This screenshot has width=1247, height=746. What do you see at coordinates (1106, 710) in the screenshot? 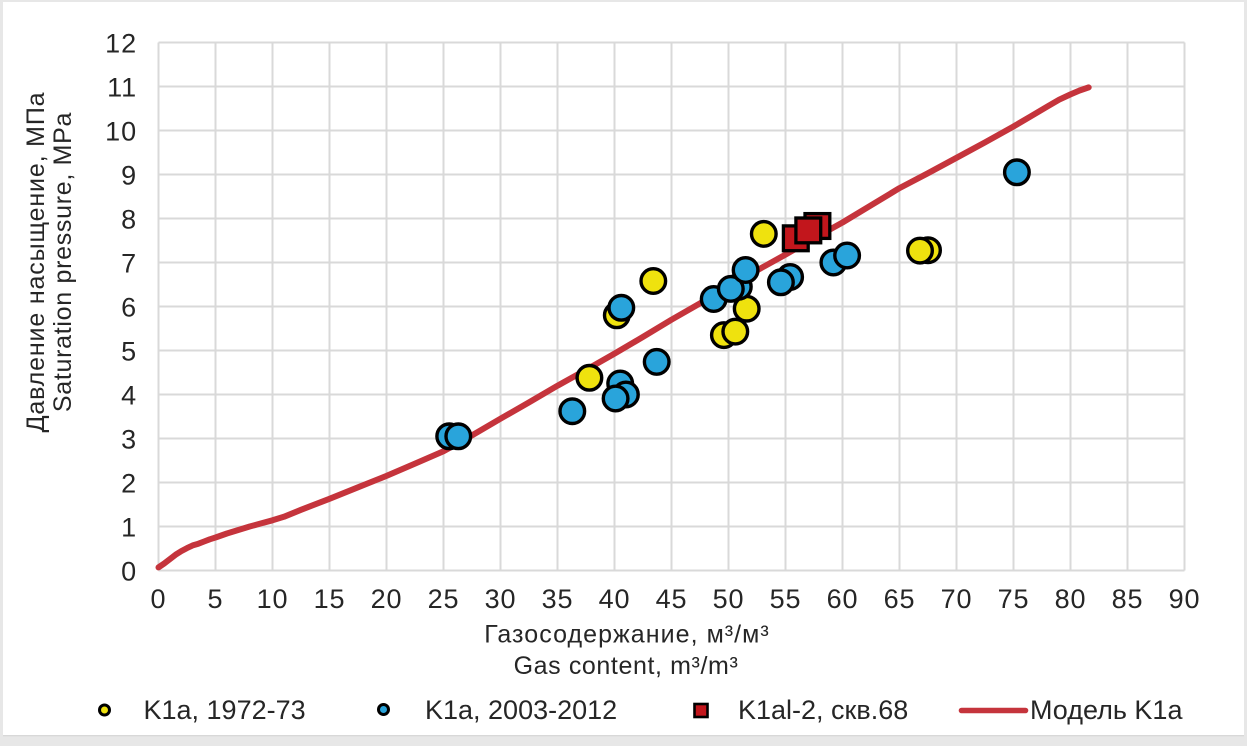
I see `svg-text: Модель K1a` at bounding box center [1106, 710].